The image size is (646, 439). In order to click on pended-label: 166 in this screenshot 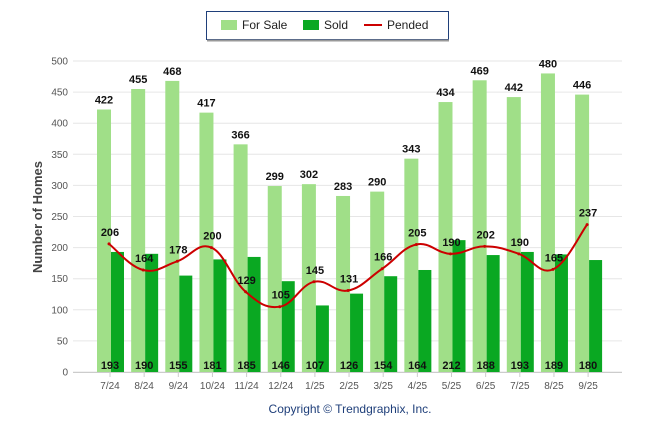, I will do `click(383, 258)`.